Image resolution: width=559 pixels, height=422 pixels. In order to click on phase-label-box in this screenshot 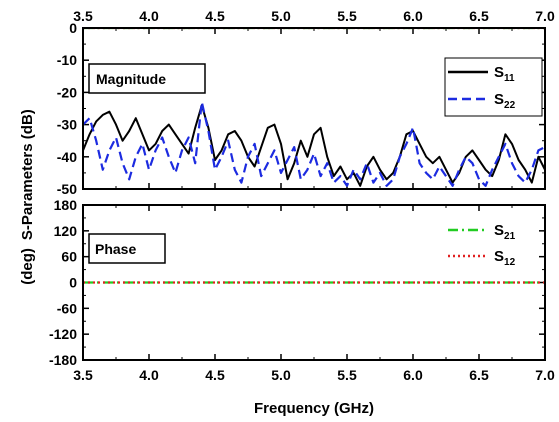, I will do `click(127, 248)`.